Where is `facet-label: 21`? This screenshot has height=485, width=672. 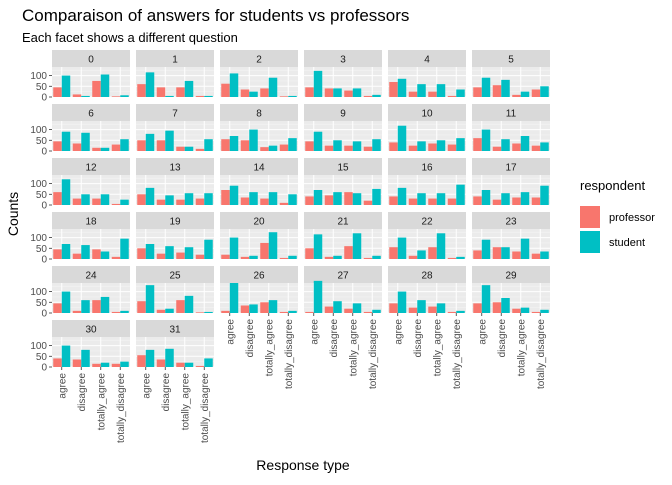
facet-label: 21 is located at coordinates (343, 222).